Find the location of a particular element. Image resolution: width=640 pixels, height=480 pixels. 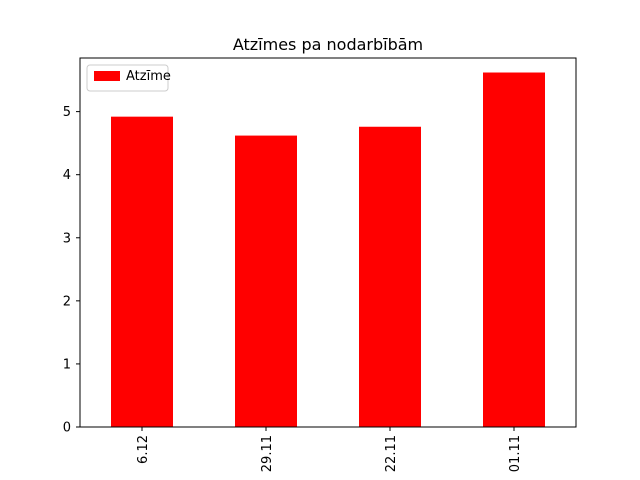

legend-label: Atzīme is located at coordinates (148, 76).